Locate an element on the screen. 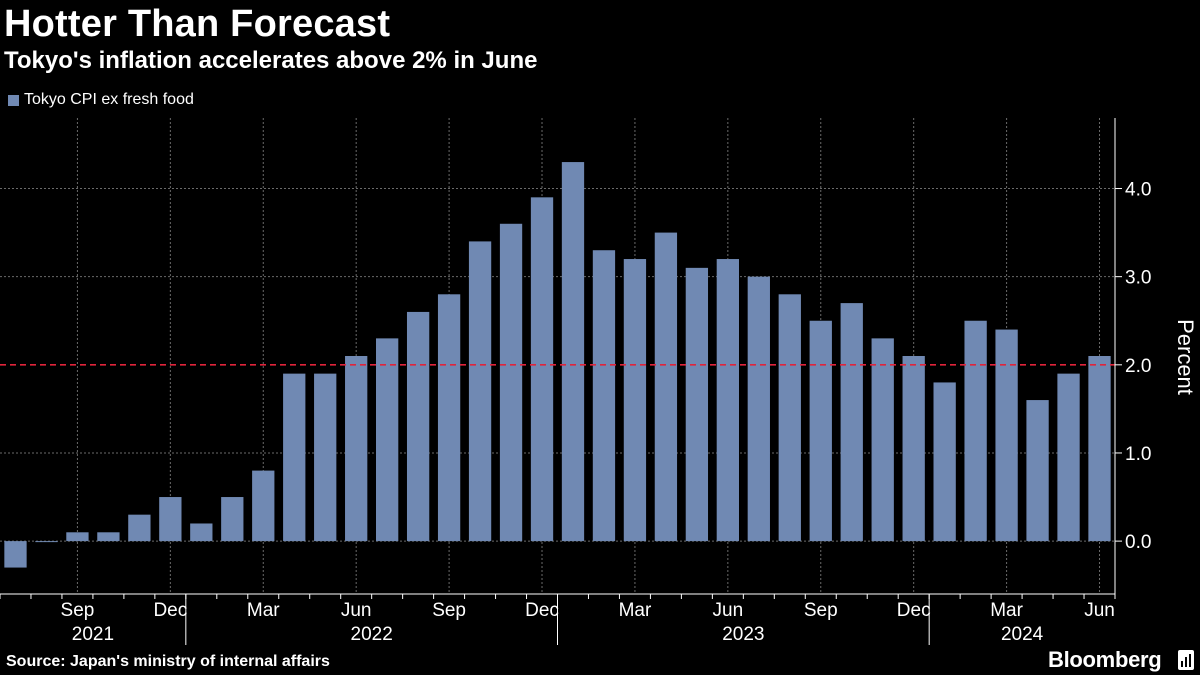 This screenshot has width=1200, height=675. x-month-label-5: Dec is located at coordinates (542, 610).